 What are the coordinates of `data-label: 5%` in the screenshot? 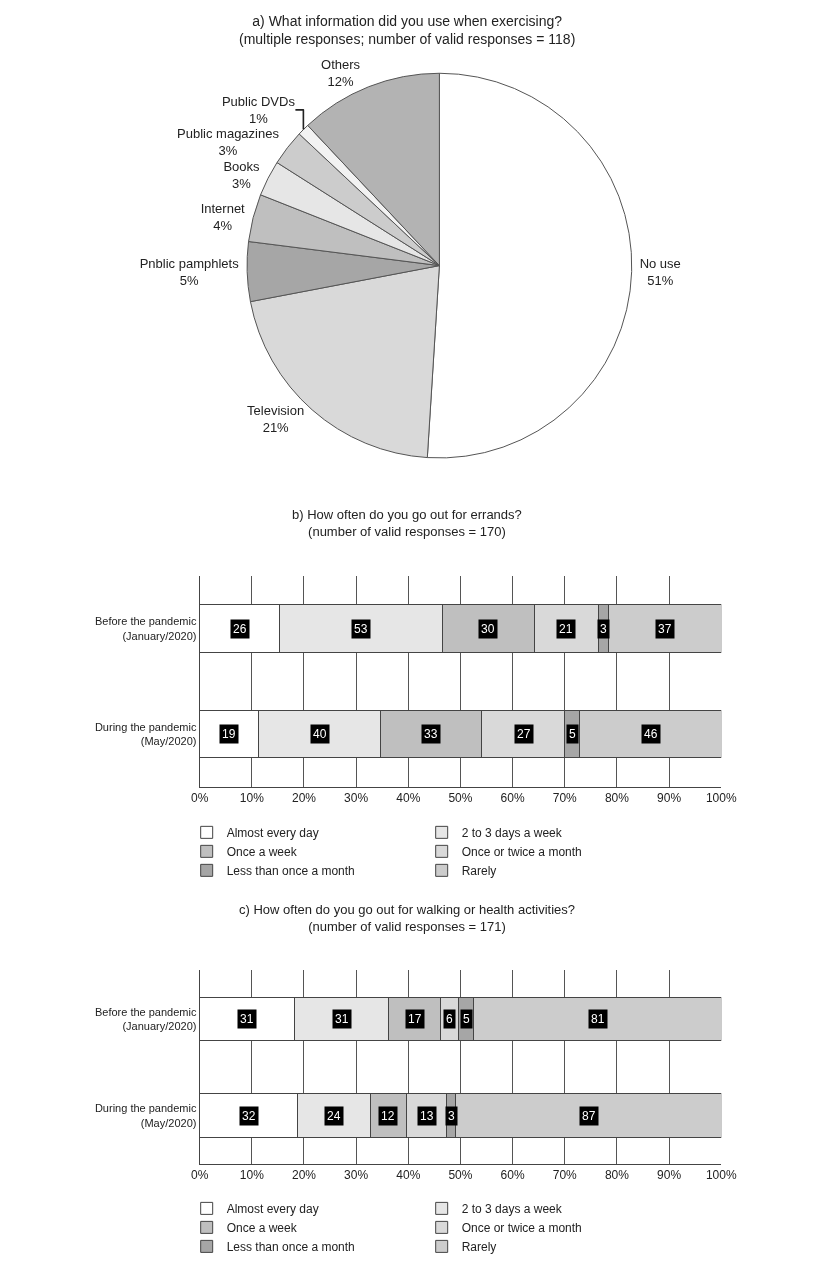 It's located at (189, 280).